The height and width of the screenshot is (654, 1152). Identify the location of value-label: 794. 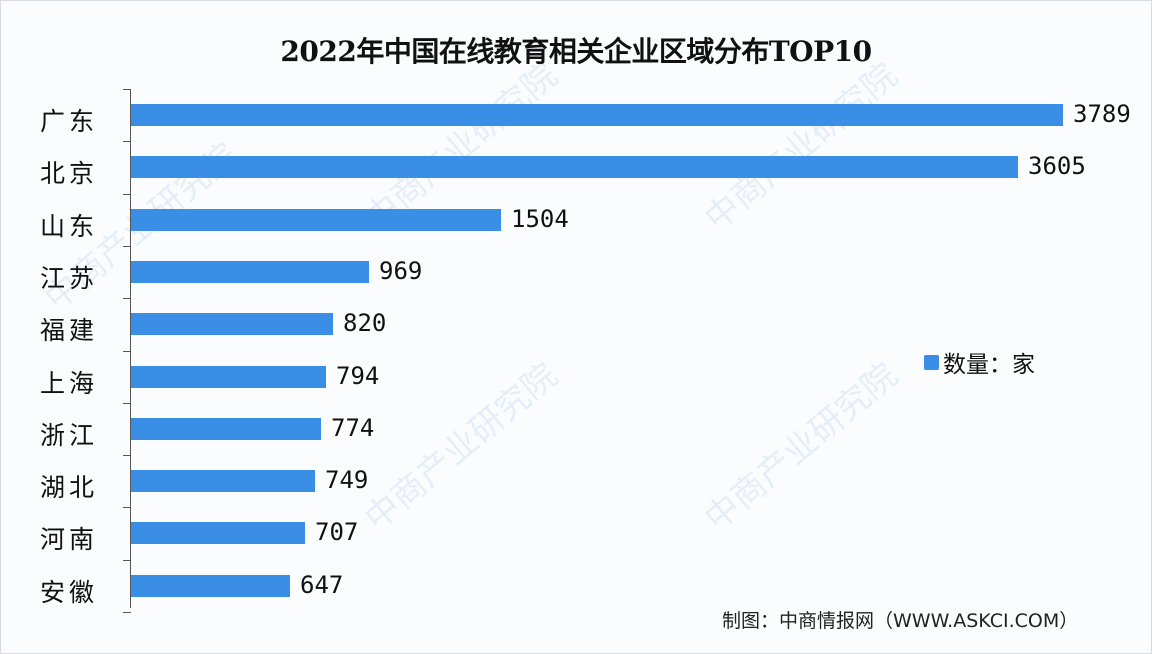
(358, 375).